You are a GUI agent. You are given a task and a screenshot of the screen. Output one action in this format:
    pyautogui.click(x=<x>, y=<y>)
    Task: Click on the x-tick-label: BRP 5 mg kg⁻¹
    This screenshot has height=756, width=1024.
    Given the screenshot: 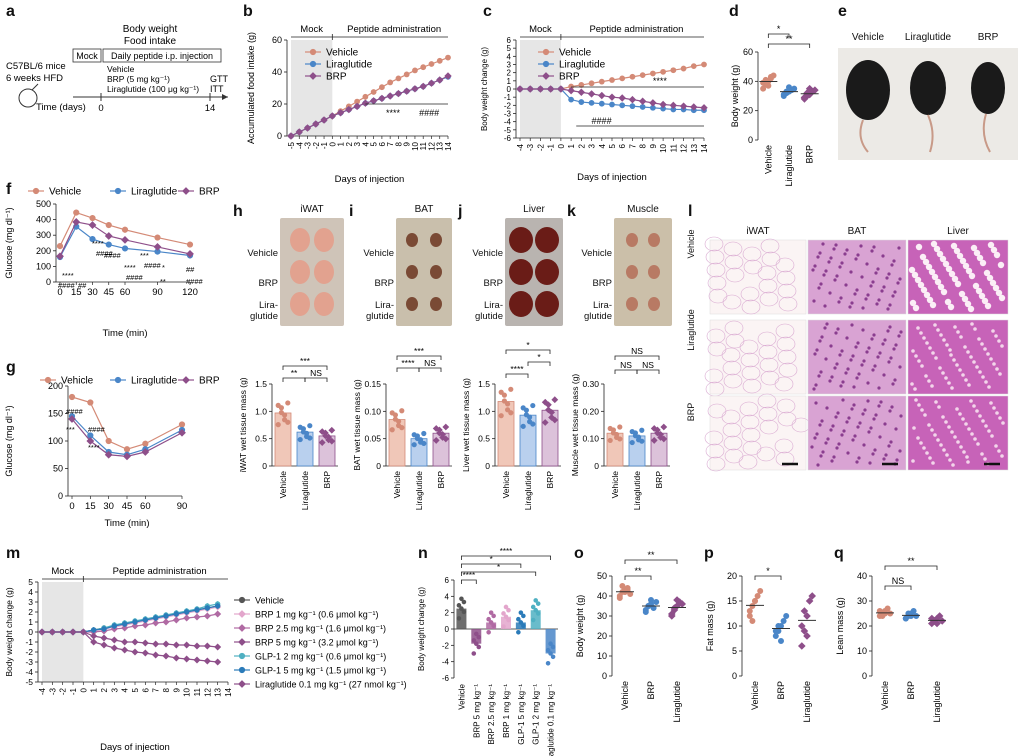 What is the action you would take?
    pyautogui.click(x=476, y=711)
    